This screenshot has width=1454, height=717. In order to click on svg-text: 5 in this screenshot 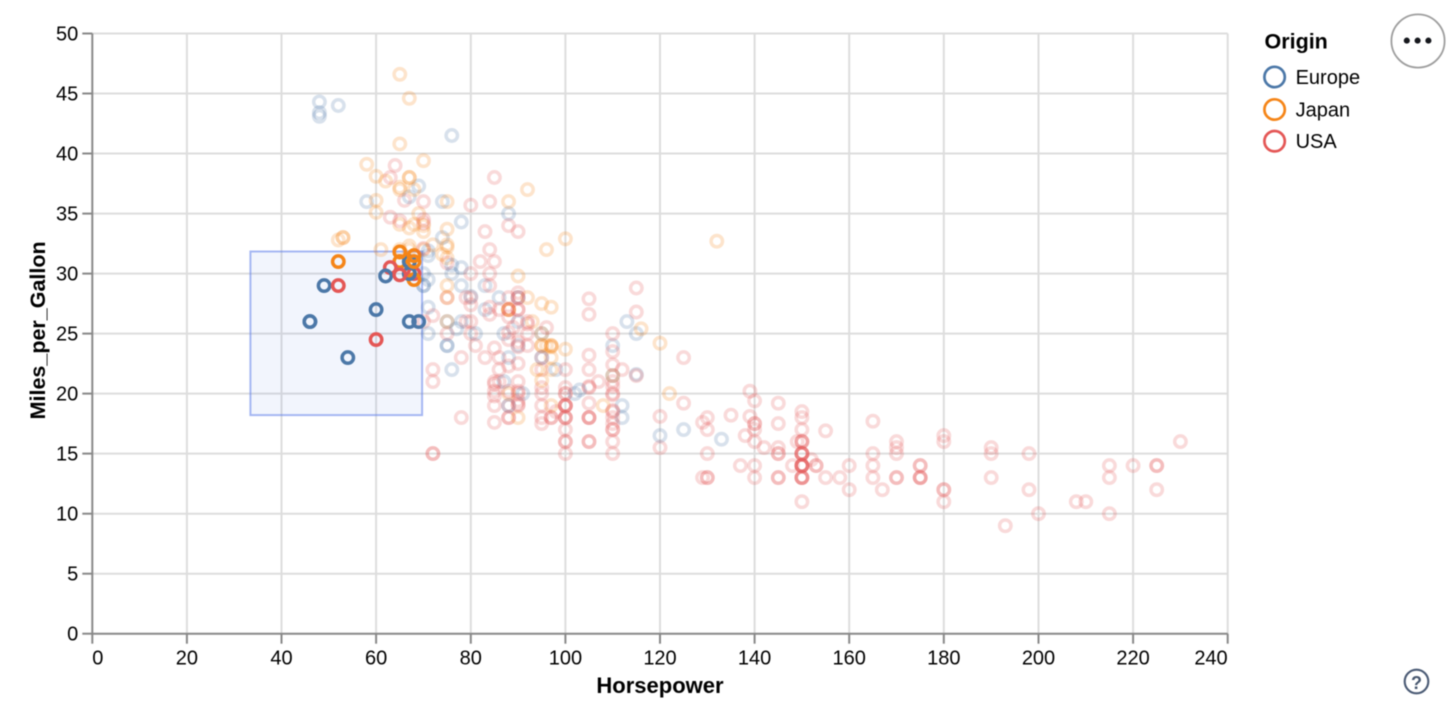, I will do `click(72, 575)`.